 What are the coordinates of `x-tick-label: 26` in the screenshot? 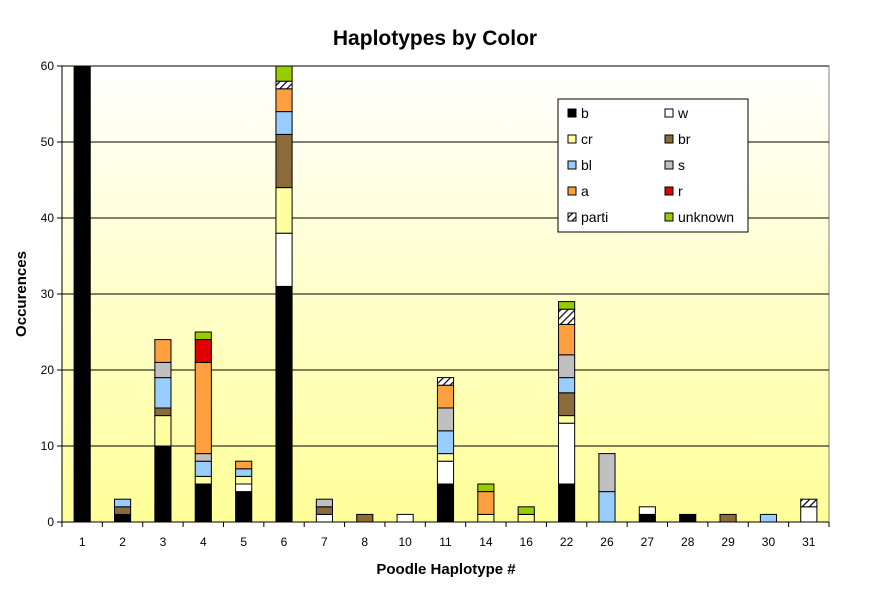 It's located at (607, 542).